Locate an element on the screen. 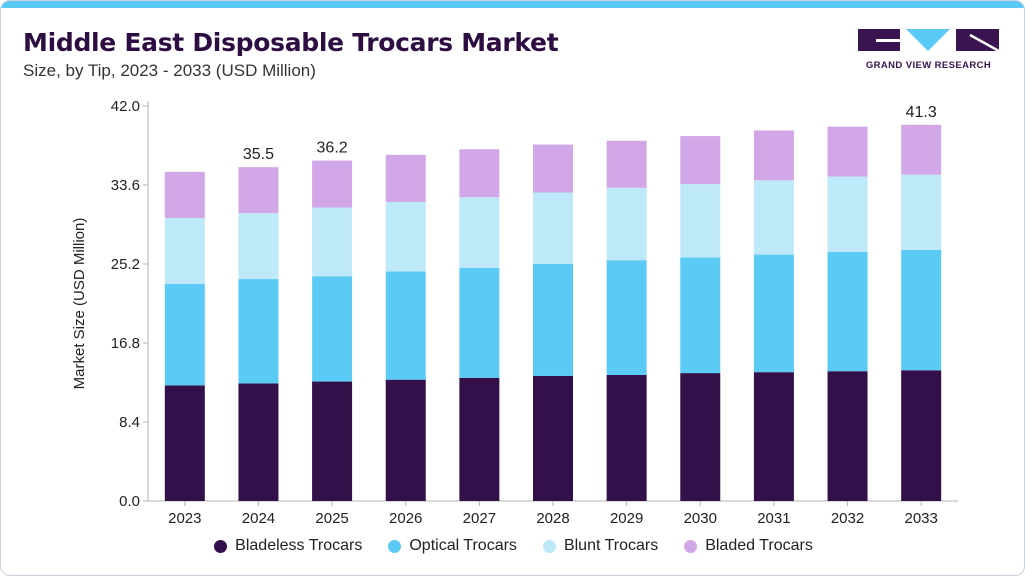 The width and height of the screenshot is (1025, 576). bar-segment-blunt-trocars-2023 is located at coordinates (184, 250).